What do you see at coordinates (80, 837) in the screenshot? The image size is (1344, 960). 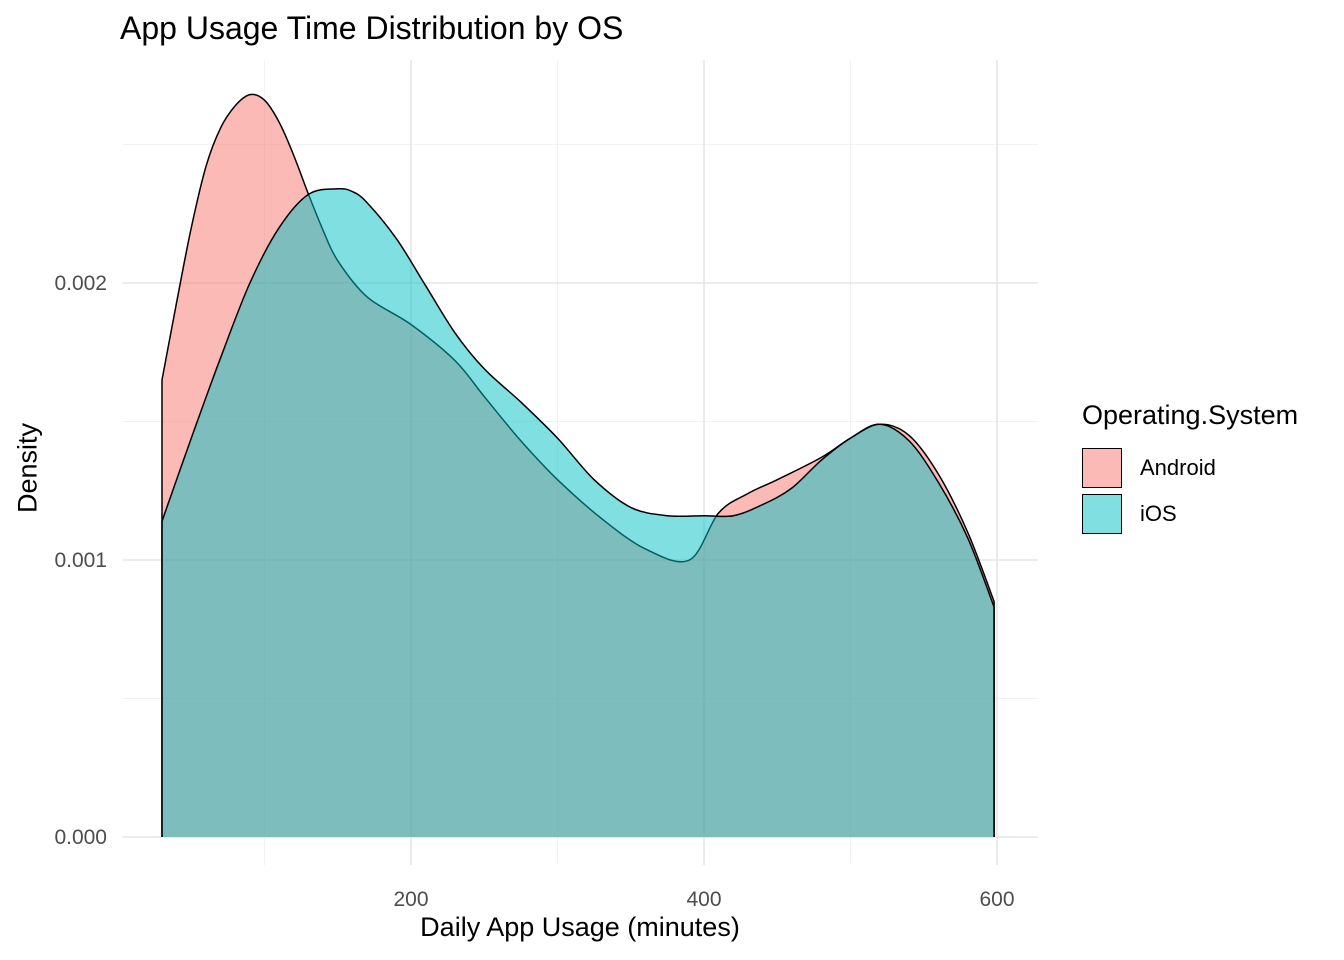 I see `y-tick-label: 0.000` at bounding box center [80, 837].